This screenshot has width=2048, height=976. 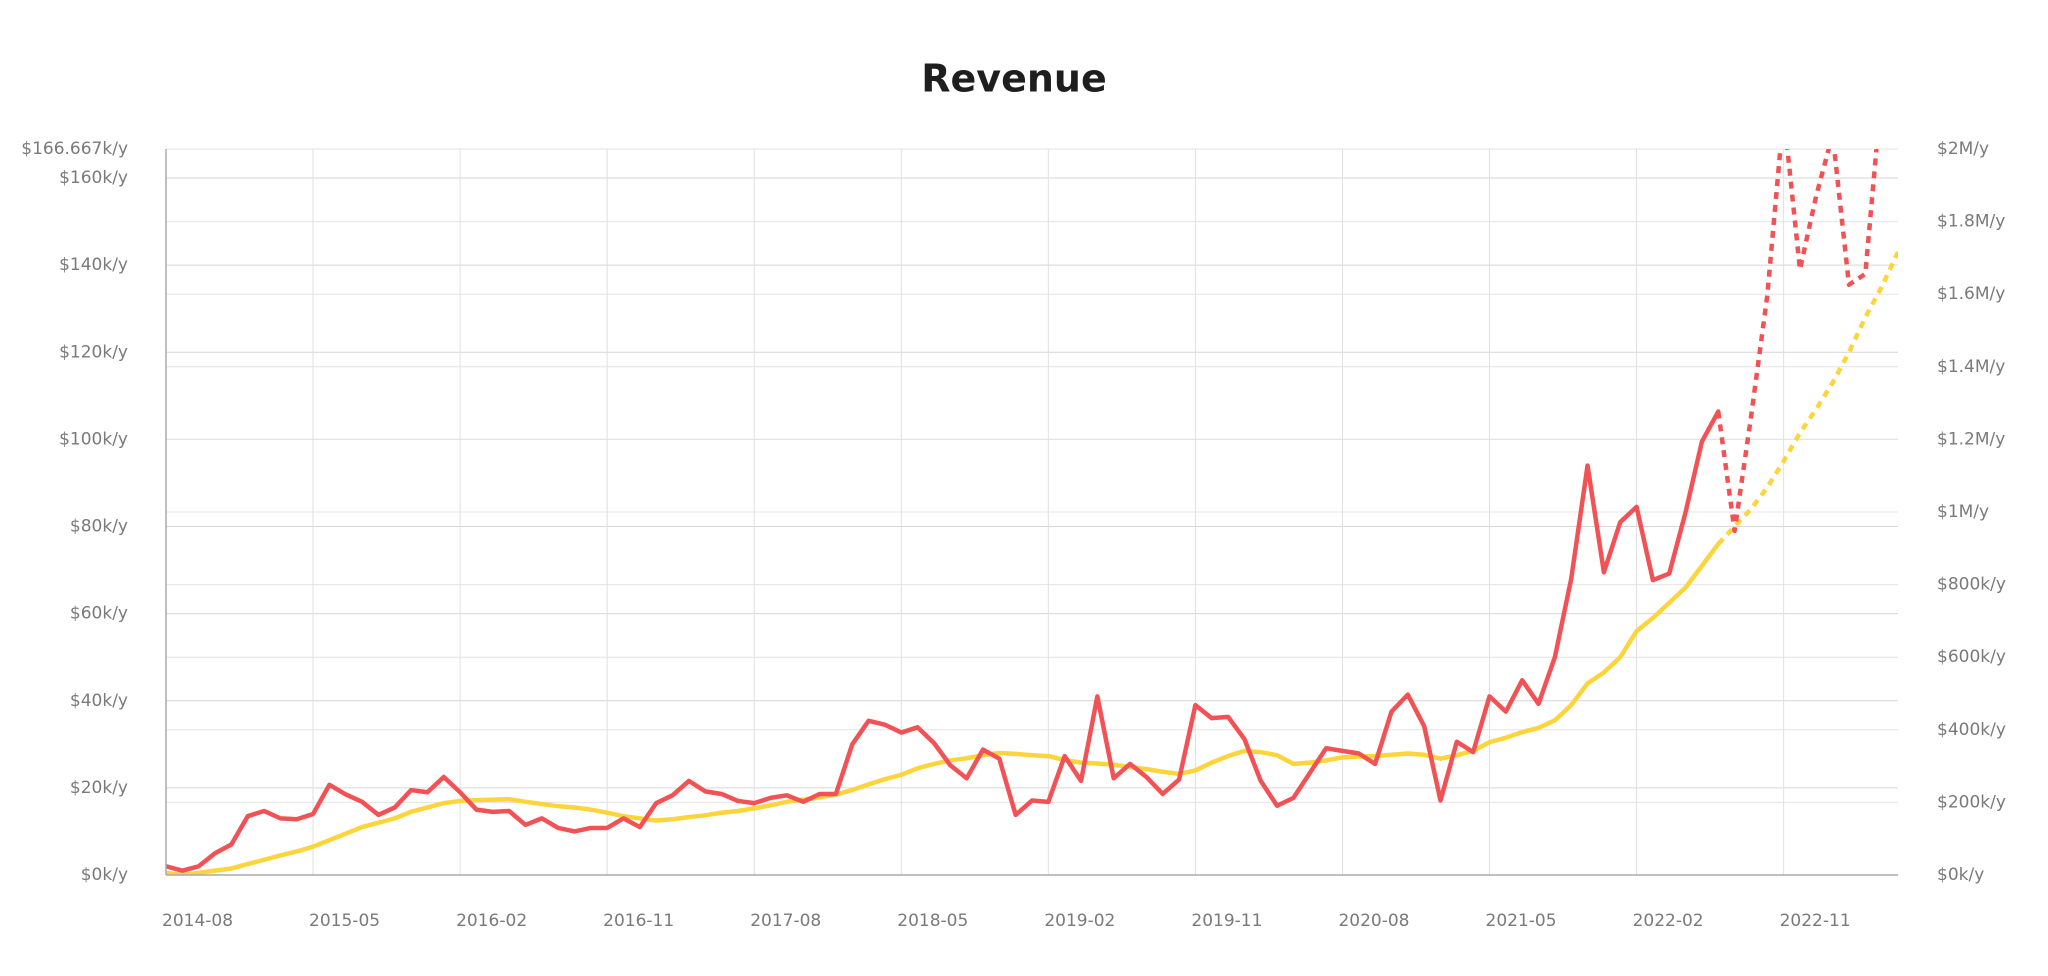 I want to click on y-tick-label: $120k/y, so click(x=93, y=352).